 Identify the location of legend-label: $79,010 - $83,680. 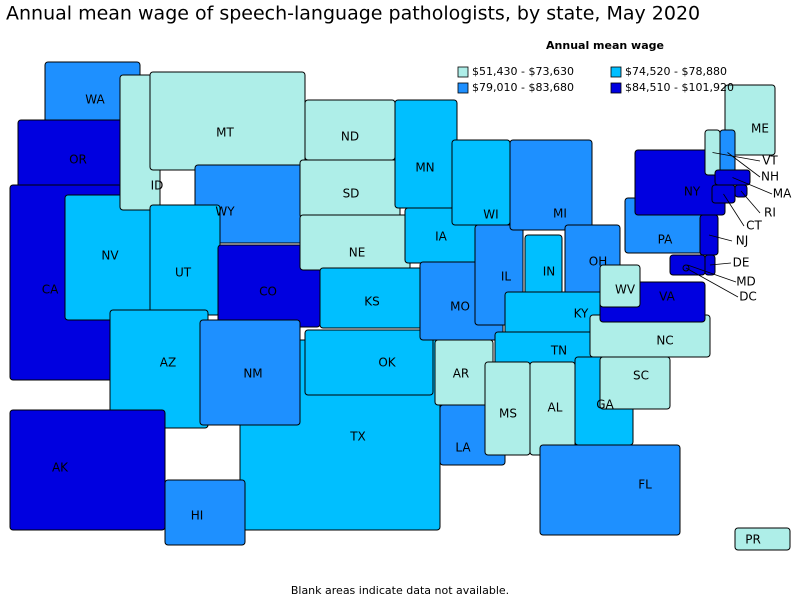
(523, 87).